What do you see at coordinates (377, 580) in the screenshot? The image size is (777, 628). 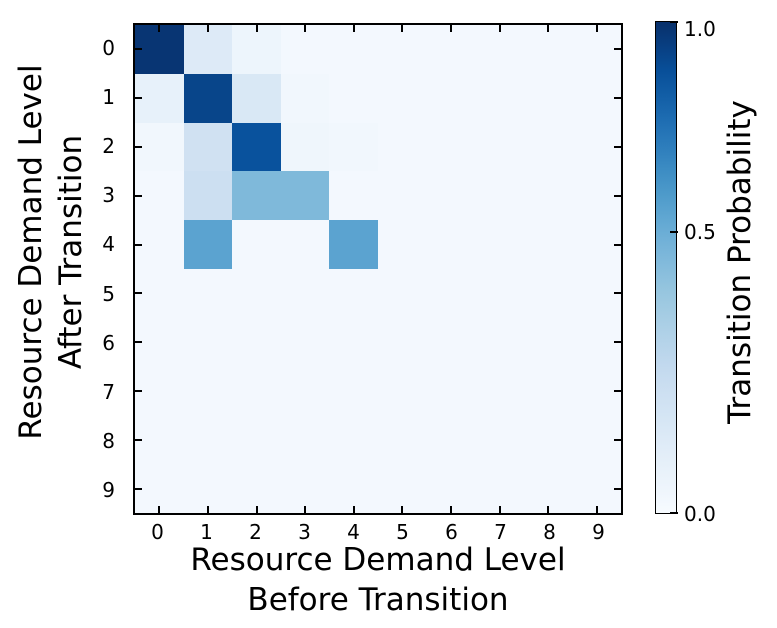 I see `x-axis-label: Resource Demand Level Before Transition` at bounding box center [377, 580].